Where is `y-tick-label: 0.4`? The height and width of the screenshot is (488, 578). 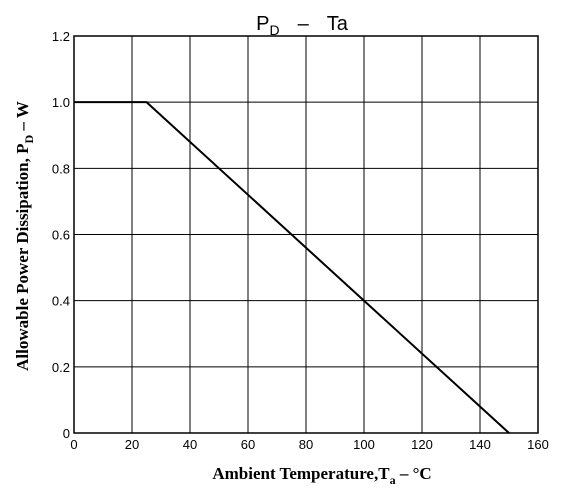
y-tick-label: 0.4 is located at coordinates (61, 301).